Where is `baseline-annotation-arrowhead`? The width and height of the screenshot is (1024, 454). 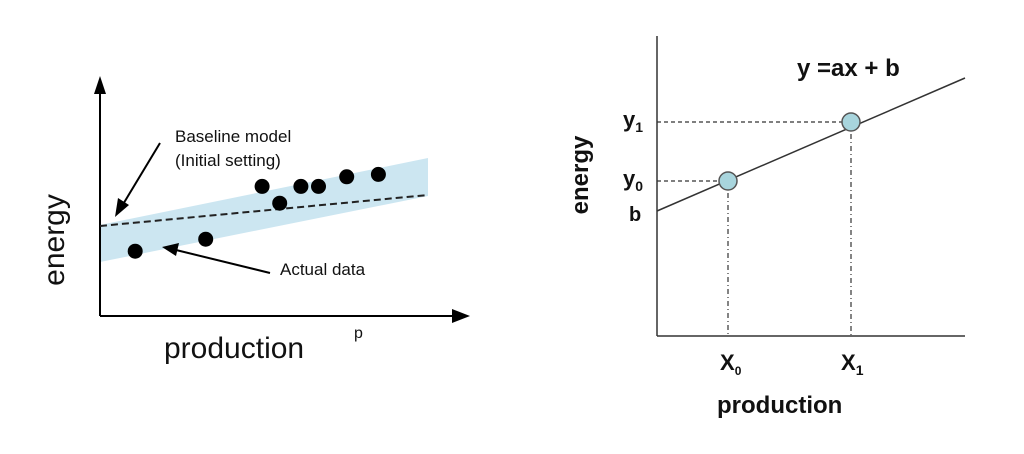
baseline-annotation-arrowhead is located at coordinates (122, 207).